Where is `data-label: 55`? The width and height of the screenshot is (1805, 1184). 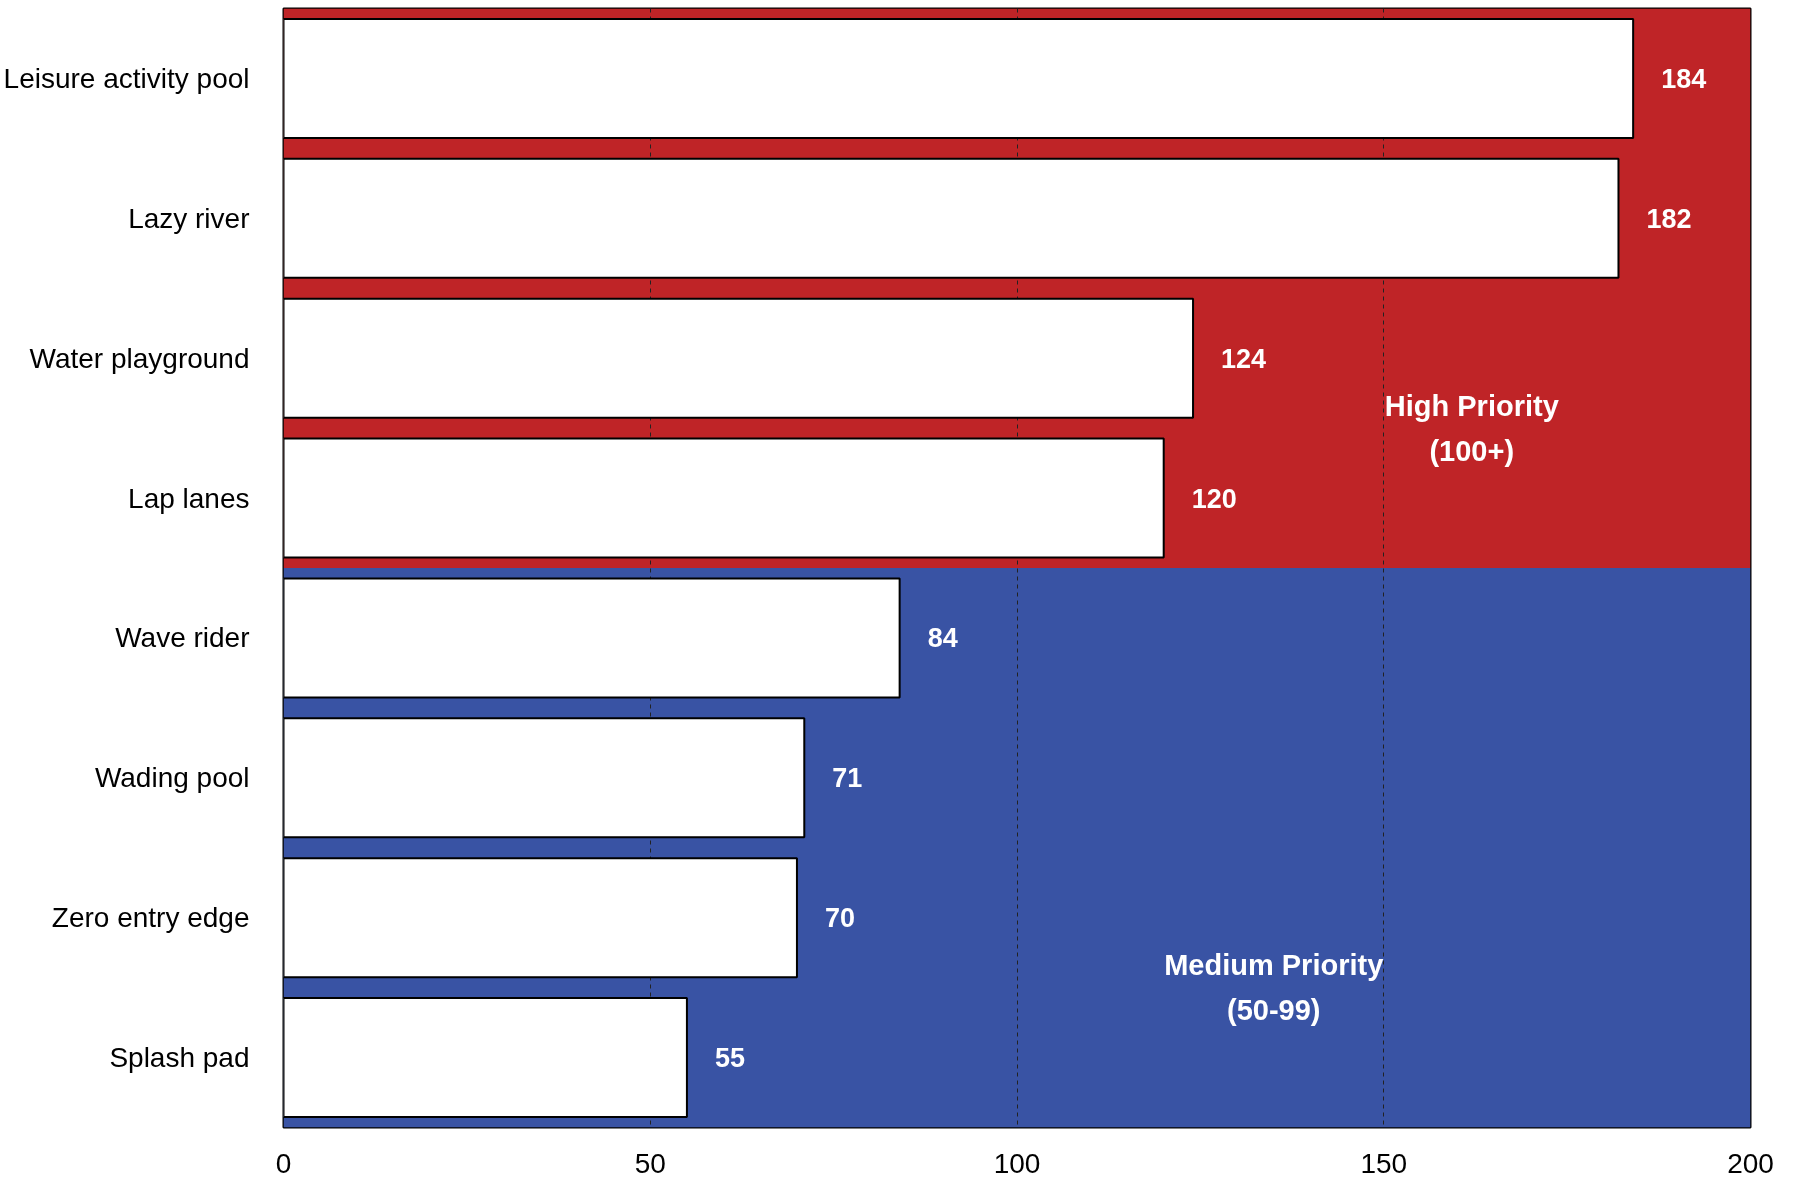 data-label: 55 is located at coordinates (729, 1058).